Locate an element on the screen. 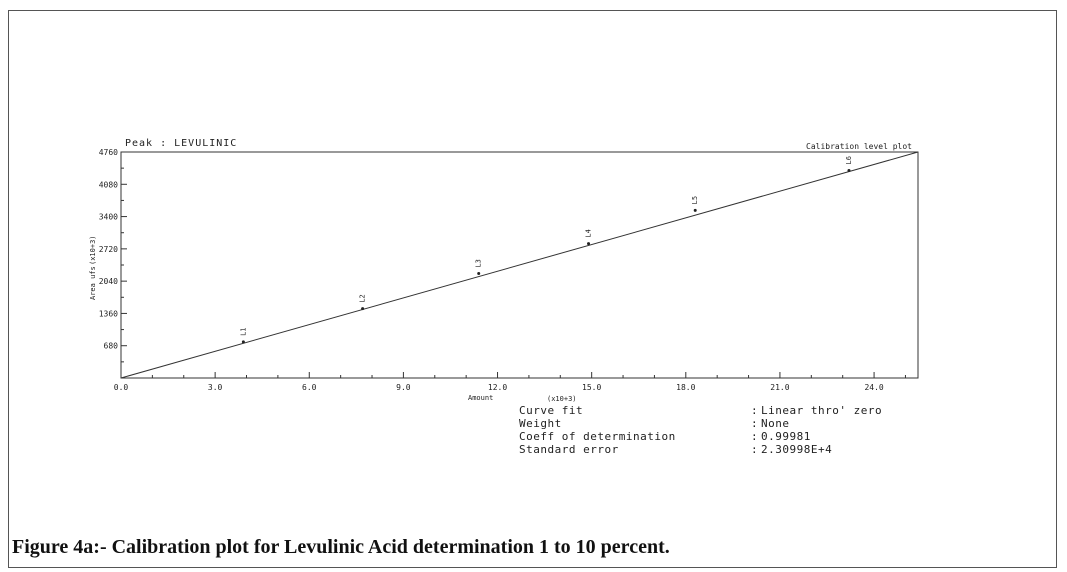  stat-label: Curve fit is located at coordinates (551, 410).